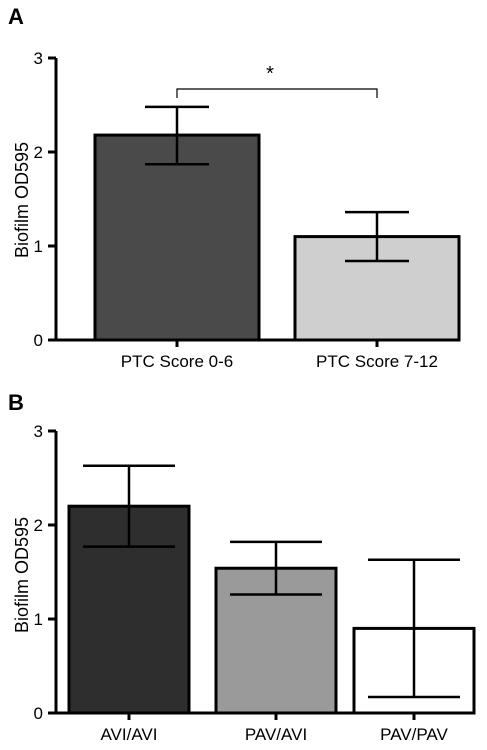 This screenshot has width=487, height=750. What do you see at coordinates (270, 74) in the screenshot?
I see `panel-a-significance-label: *` at bounding box center [270, 74].